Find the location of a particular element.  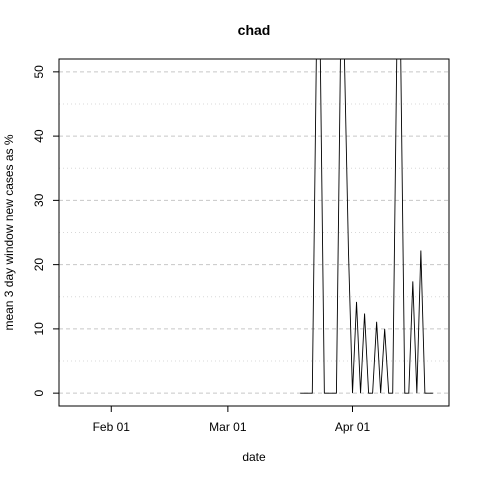

y-tick-label: 40 is located at coordinates (39, 136).